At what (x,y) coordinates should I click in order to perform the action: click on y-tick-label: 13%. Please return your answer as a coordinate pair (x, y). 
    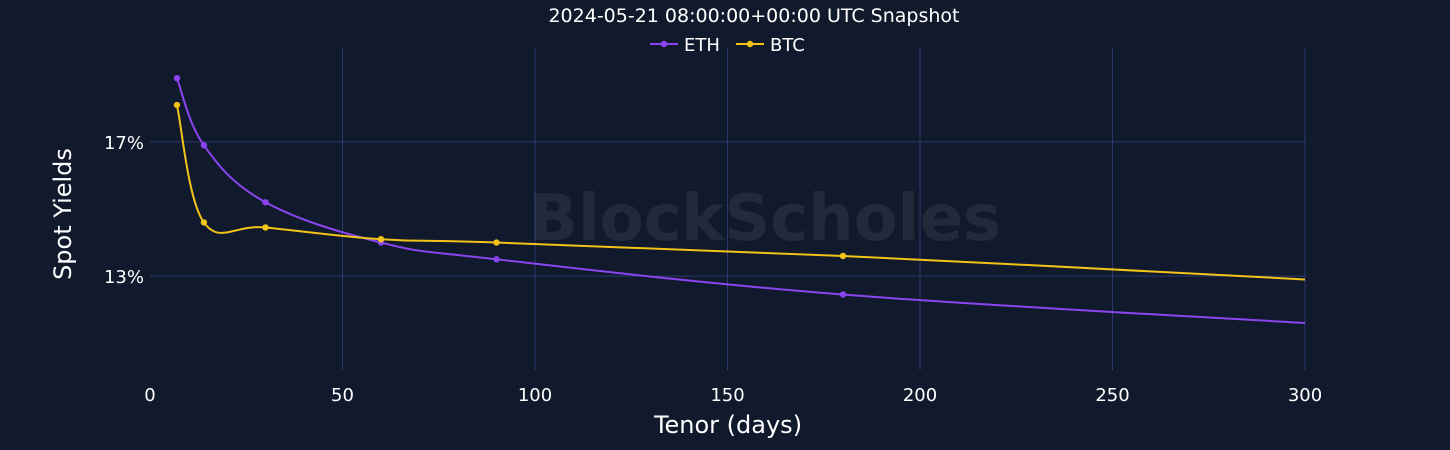
    Looking at the image, I should click on (124, 277).